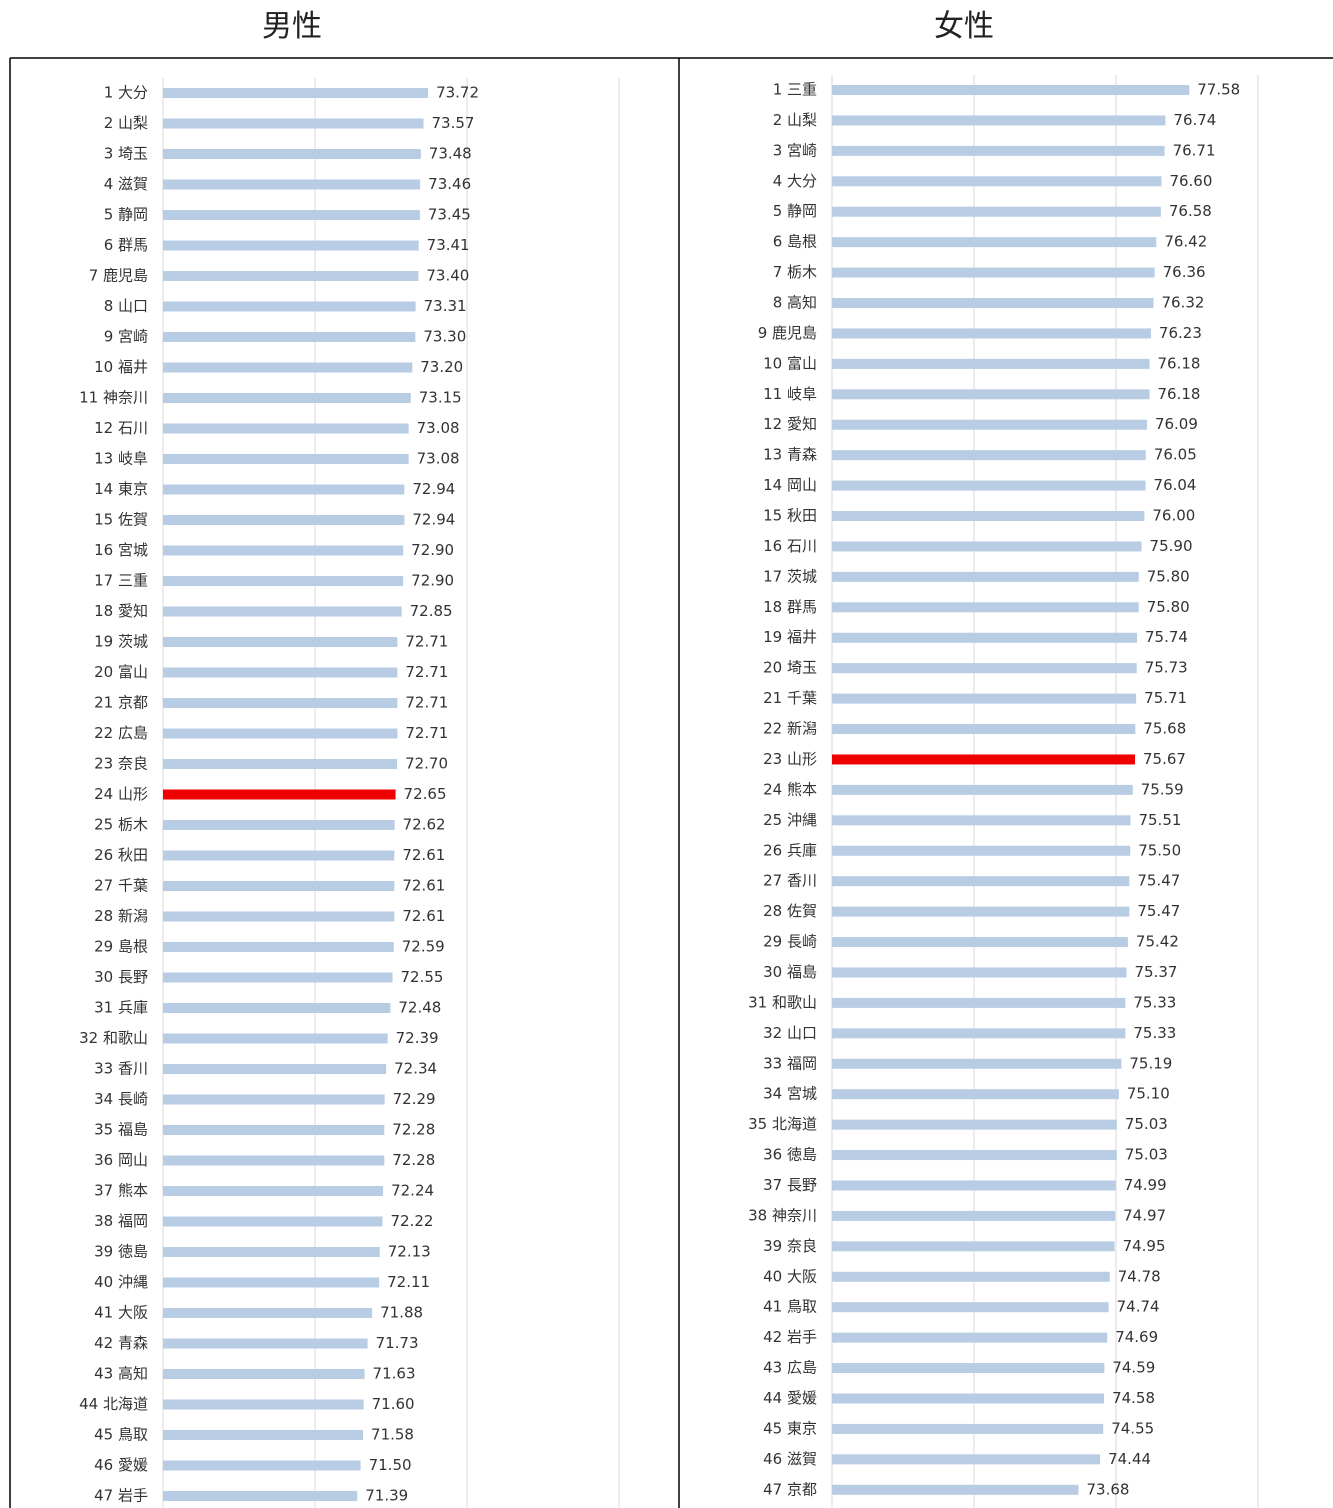  I want to click on category-label: 25 栃木, so click(121, 825).